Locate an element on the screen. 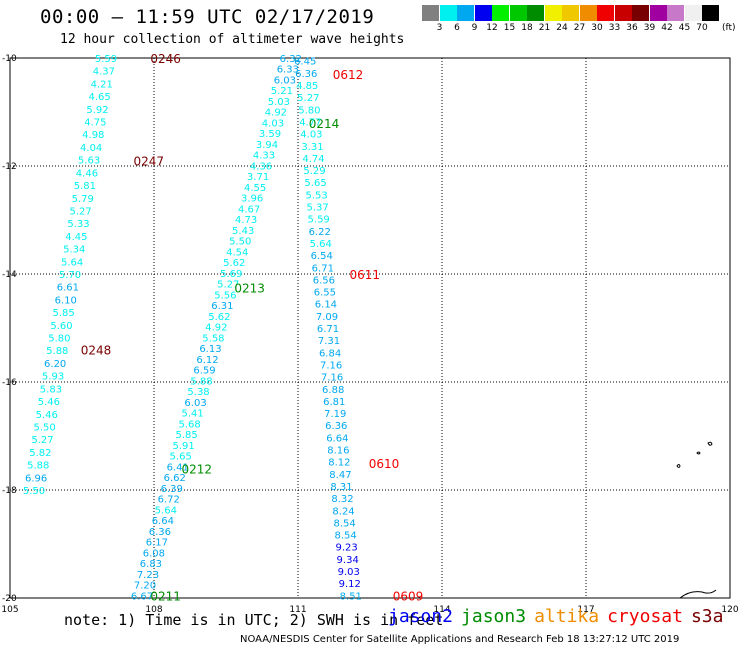  wave-height-value: 4.21 is located at coordinates (102, 84).